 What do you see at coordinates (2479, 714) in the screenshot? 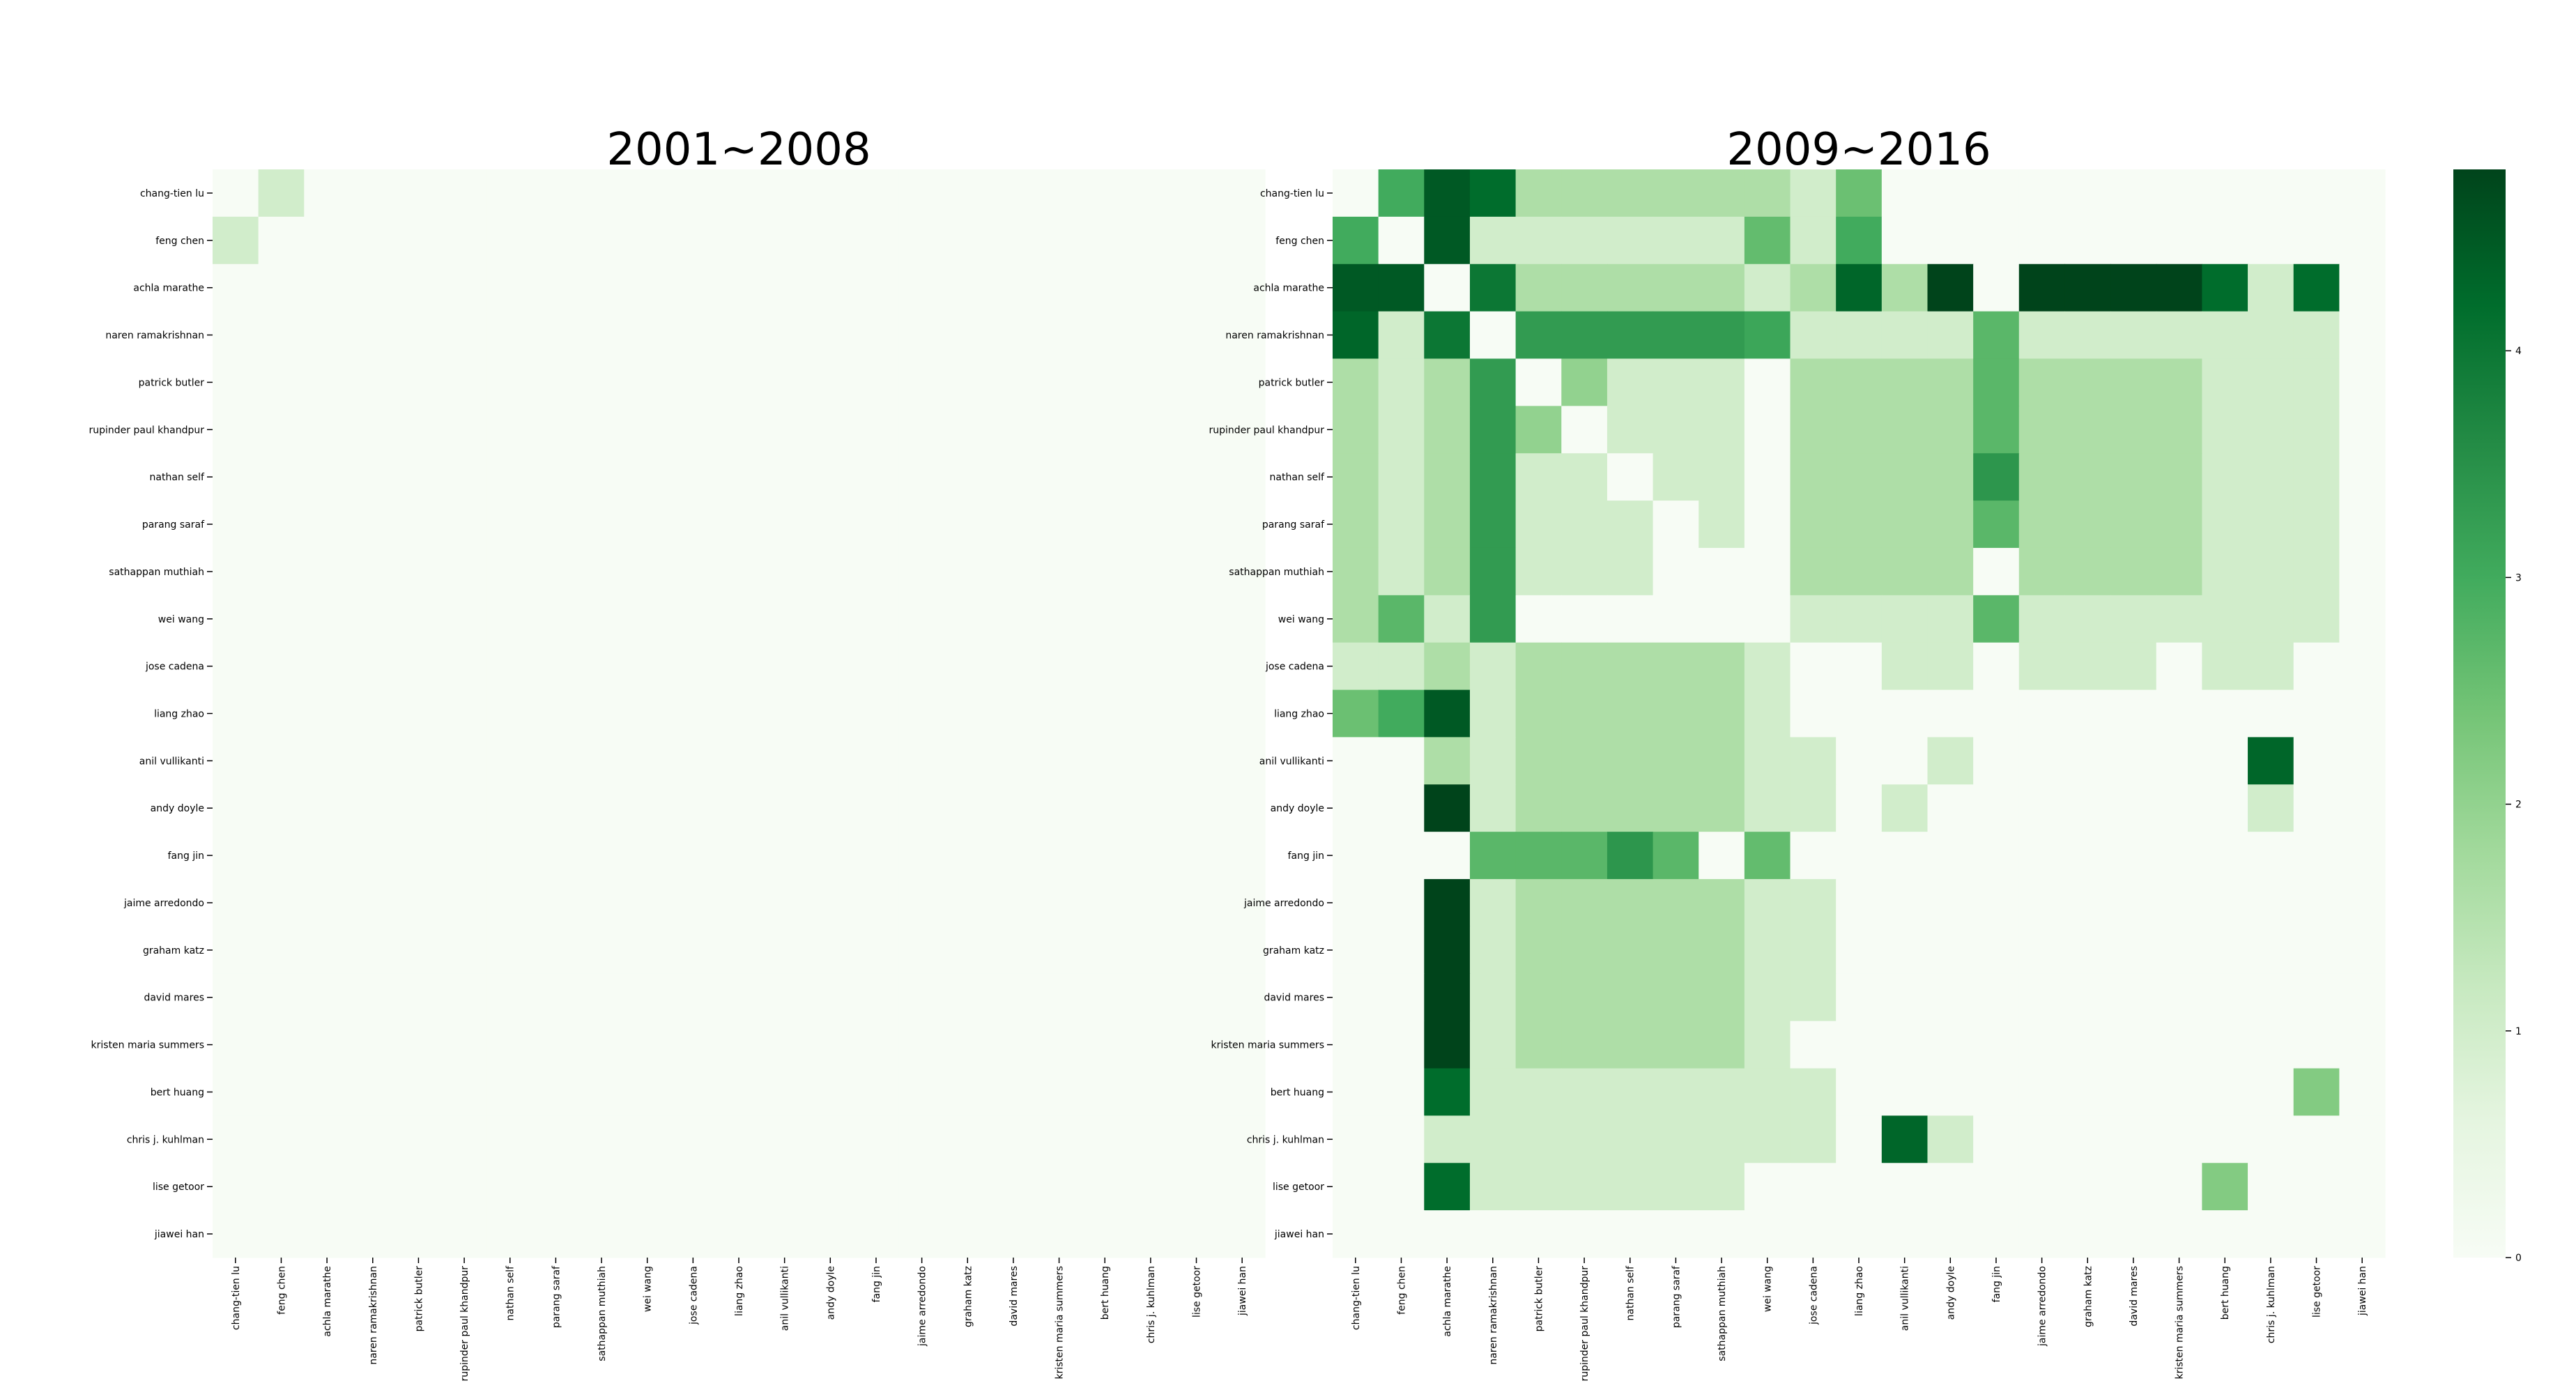
I see `colorbar` at bounding box center [2479, 714].